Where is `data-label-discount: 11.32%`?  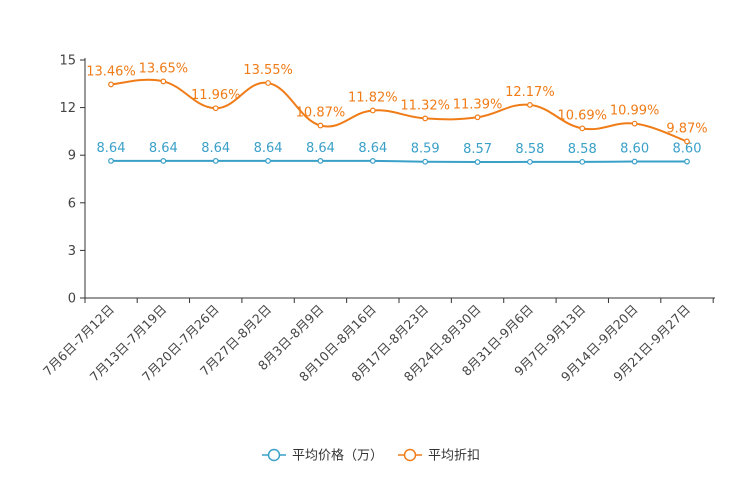 data-label-discount: 11.32% is located at coordinates (425, 105).